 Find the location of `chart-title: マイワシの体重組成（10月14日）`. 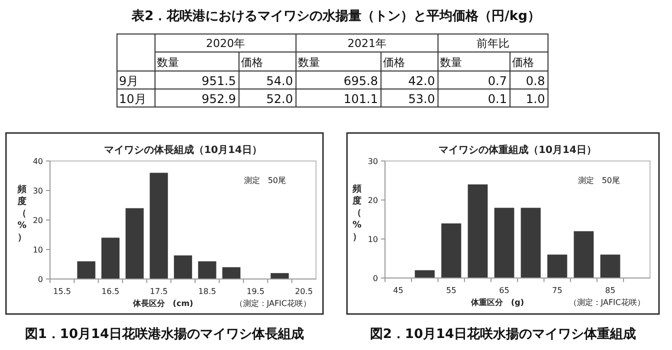

chart-title: マイワシの体重組成（10月14日） is located at coordinates (517, 150).